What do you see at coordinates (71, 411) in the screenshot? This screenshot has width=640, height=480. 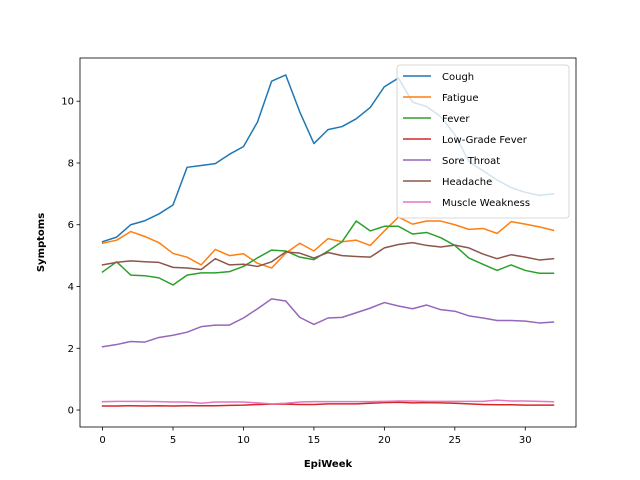 I see `y-tick-label: 0` at bounding box center [71, 411].